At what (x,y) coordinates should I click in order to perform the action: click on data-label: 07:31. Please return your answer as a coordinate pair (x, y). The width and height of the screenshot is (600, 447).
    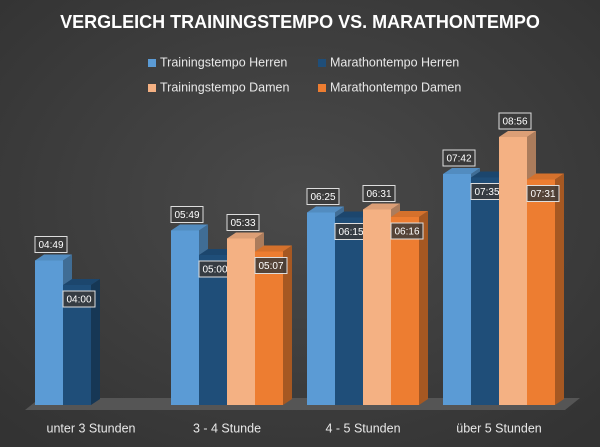
    Looking at the image, I should click on (542, 194).